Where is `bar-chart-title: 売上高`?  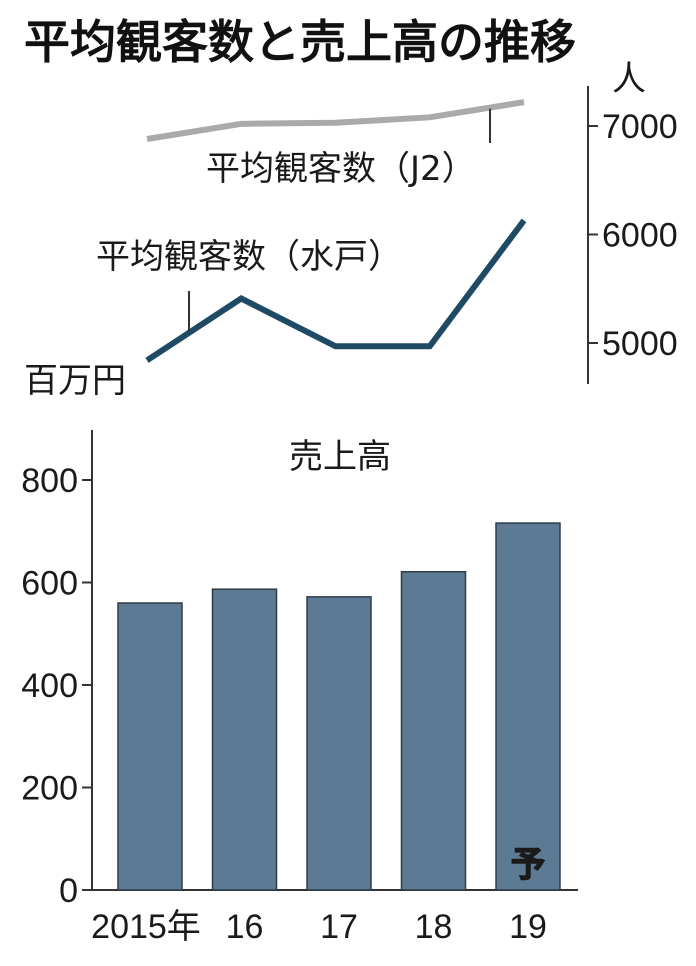
bar-chart-title: 売上高 is located at coordinates (340, 457).